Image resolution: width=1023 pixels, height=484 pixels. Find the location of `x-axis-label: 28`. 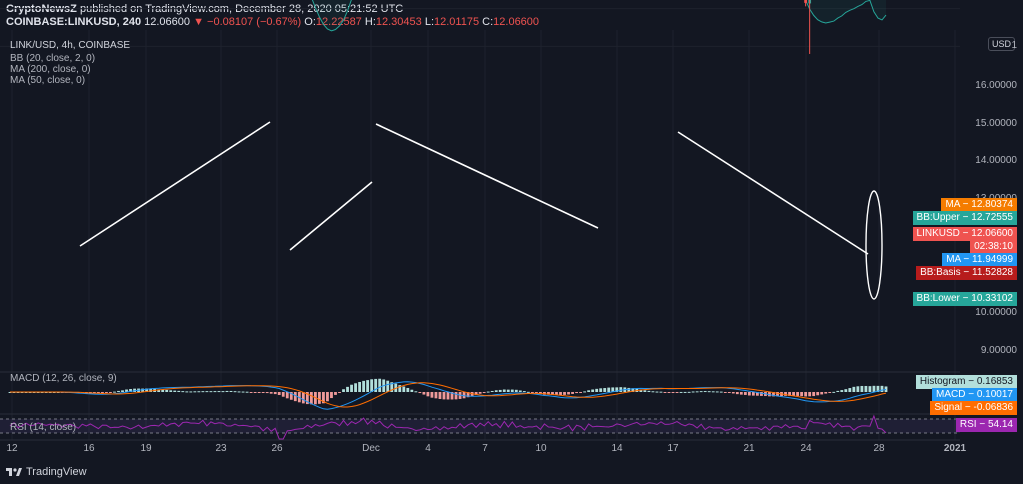

x-axis-label: 28 is located at coordinates (879, 448).